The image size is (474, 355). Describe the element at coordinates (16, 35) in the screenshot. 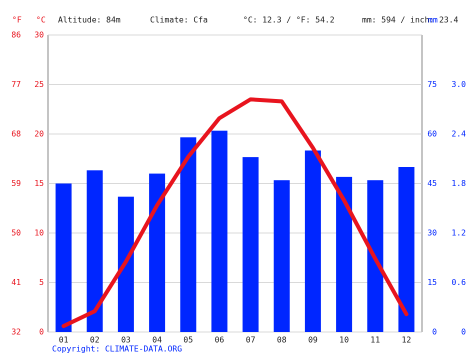

I see `y-tick-label-f: 86` at that location.